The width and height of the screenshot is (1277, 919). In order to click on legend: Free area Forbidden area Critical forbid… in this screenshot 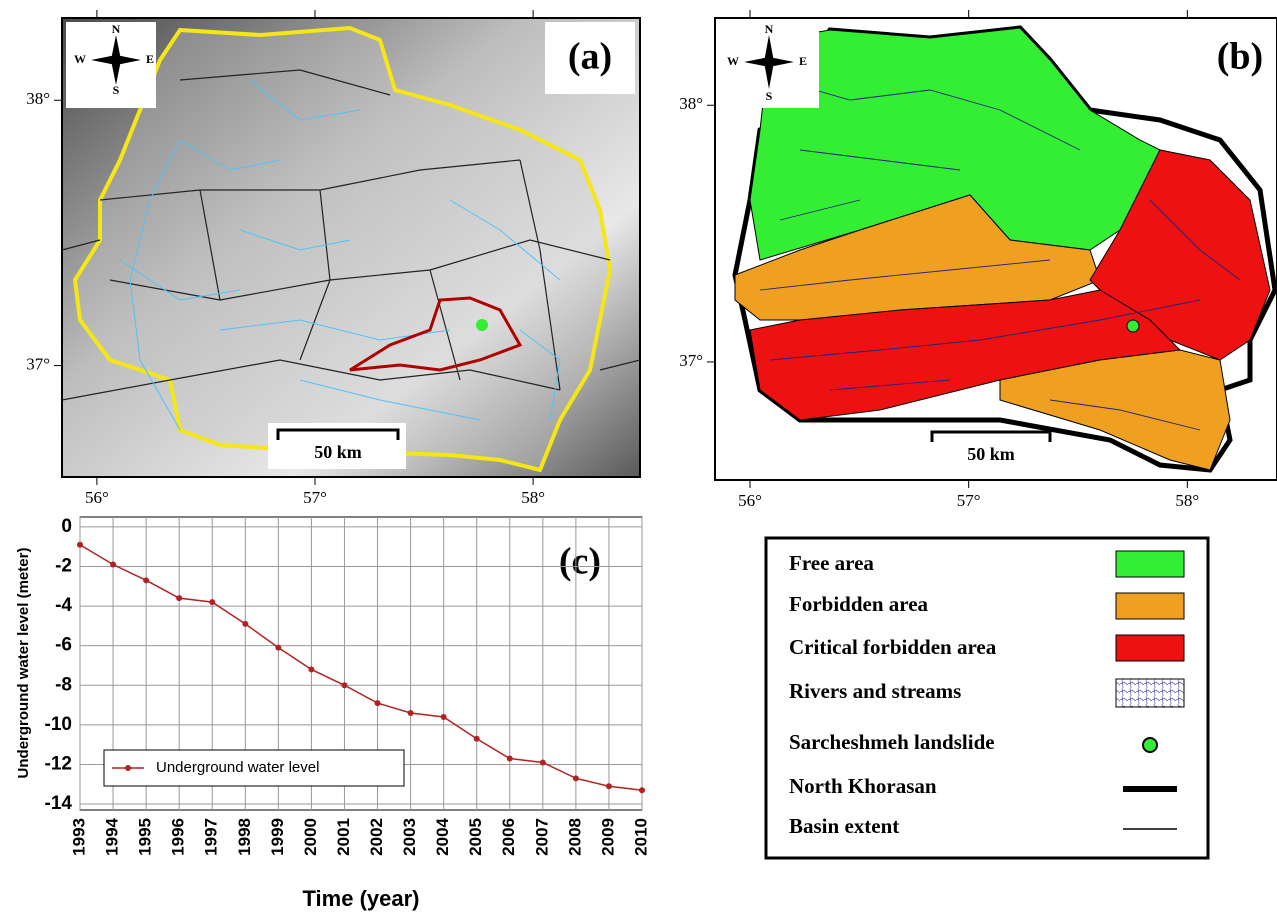, I will do `click(987, 698)`.